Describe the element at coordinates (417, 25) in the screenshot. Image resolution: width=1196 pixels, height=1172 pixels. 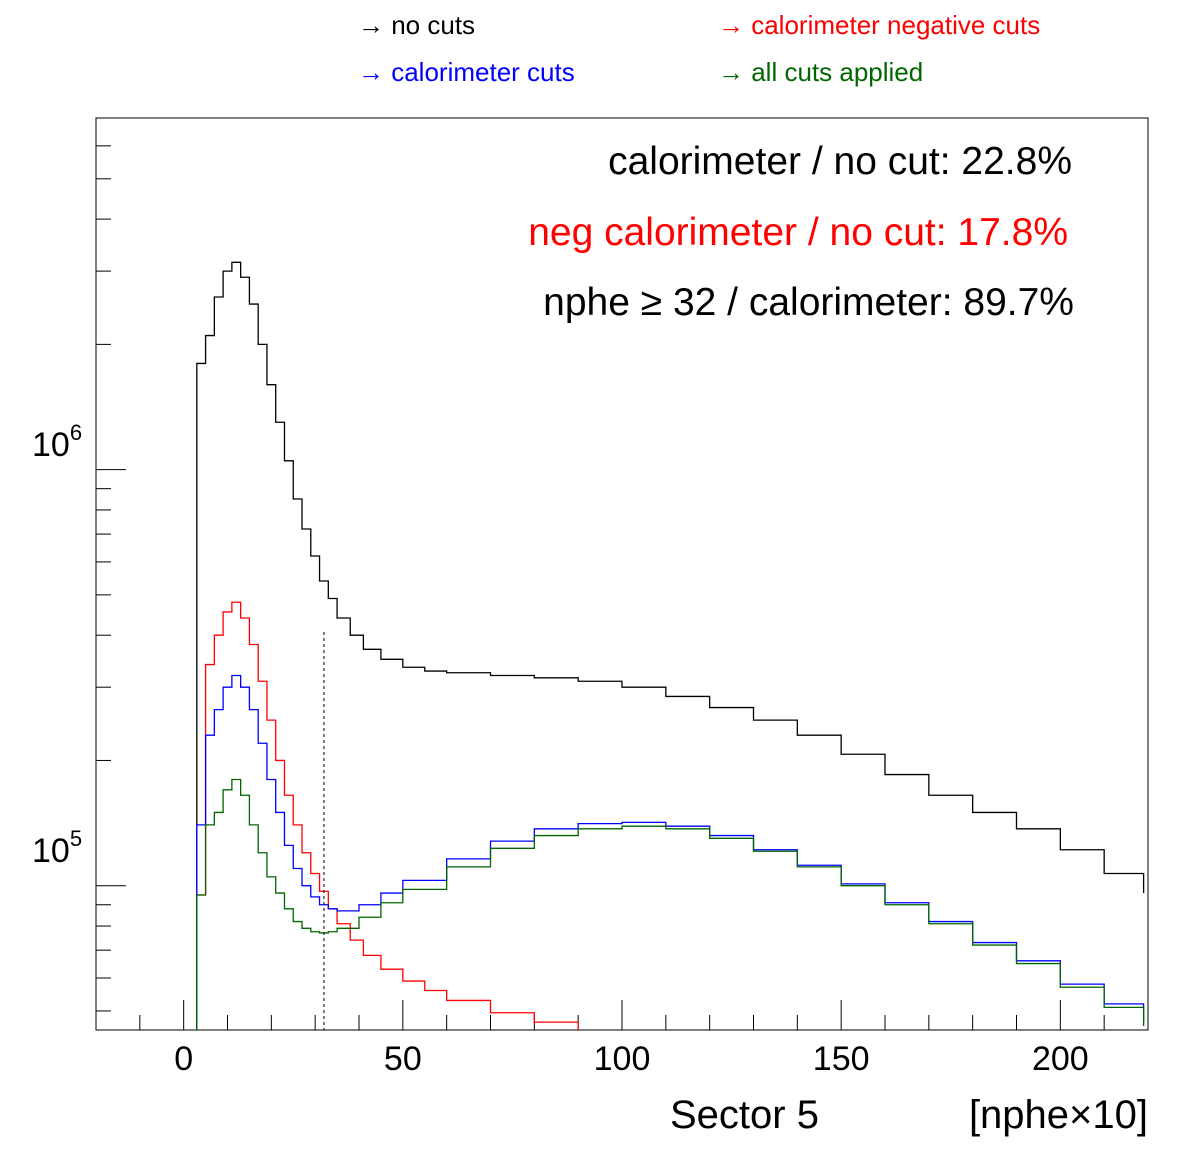
I see `legend-no-cuts: → no cuts` at that location.